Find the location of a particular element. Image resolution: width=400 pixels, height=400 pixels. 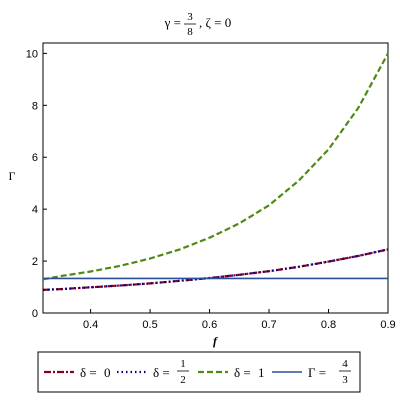

chart-title: γ = 3 8 , ζ = 0 is located at coordinates (198, 24).